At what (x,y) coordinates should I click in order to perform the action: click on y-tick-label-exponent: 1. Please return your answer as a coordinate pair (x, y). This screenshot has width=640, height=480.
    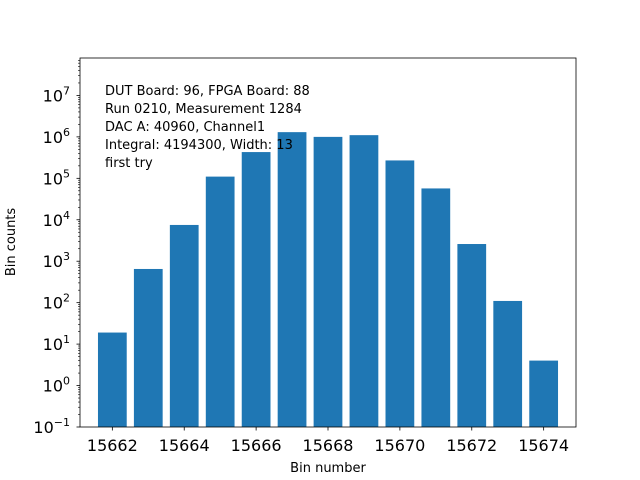
    Looking at the image, I should click on (66, 339).